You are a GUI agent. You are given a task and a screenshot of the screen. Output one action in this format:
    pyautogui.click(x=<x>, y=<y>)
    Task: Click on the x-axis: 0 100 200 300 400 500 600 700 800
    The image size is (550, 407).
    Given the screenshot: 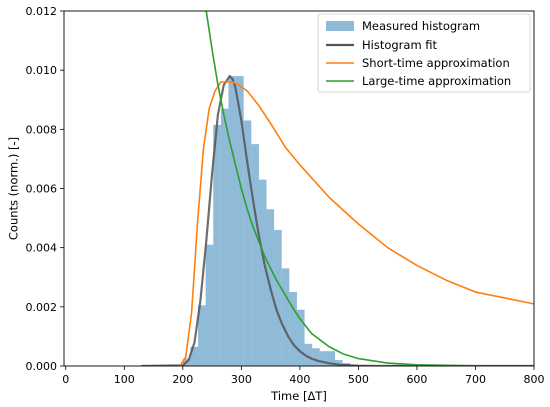 What is the action you would take?
    pyautogui.click(x=303, y=376)
    